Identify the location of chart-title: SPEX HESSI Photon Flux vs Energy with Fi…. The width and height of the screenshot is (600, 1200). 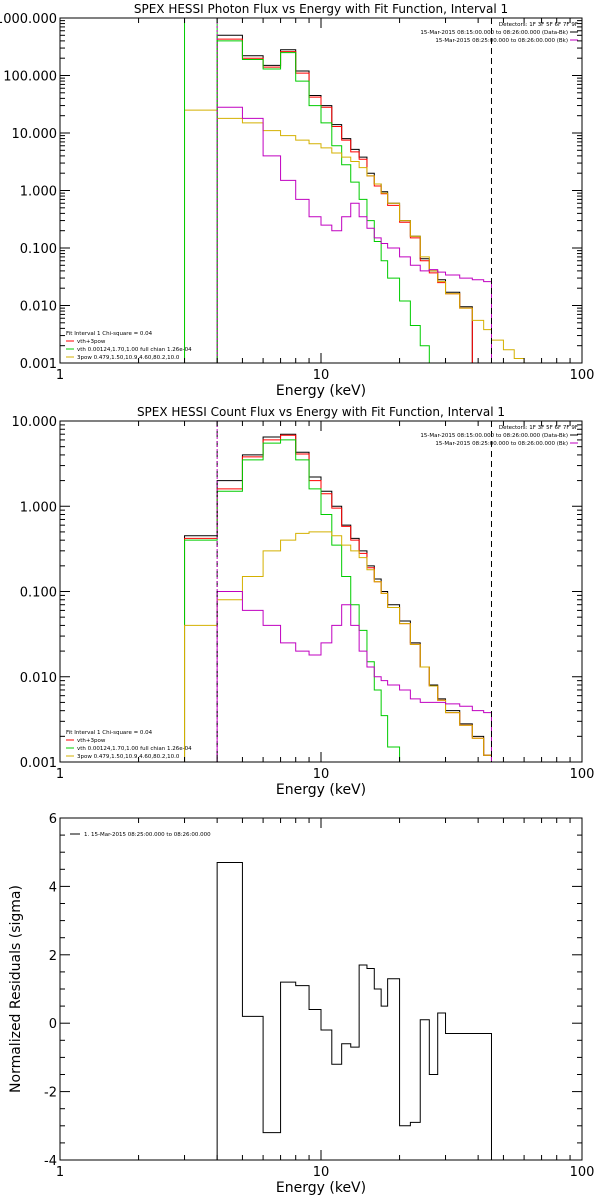
(321, 9).